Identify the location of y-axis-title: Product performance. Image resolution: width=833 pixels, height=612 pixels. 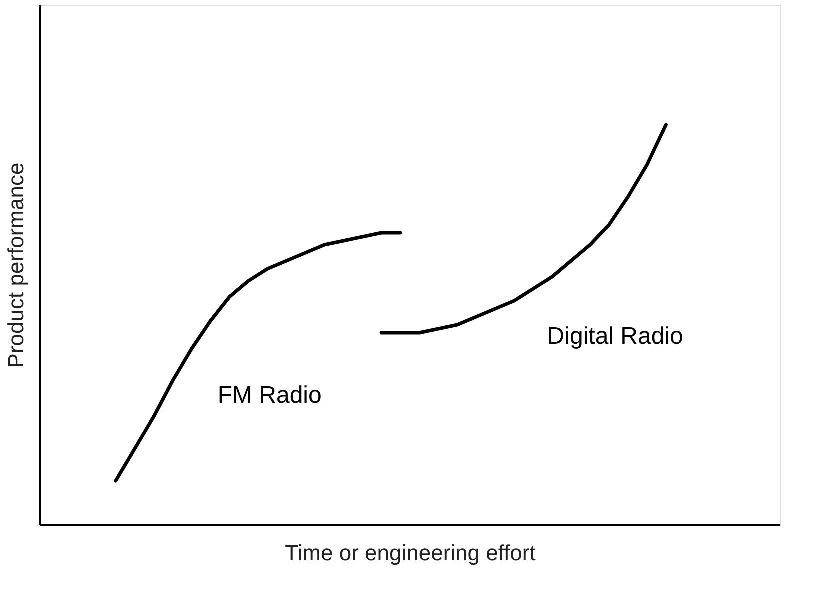
(16, 265).